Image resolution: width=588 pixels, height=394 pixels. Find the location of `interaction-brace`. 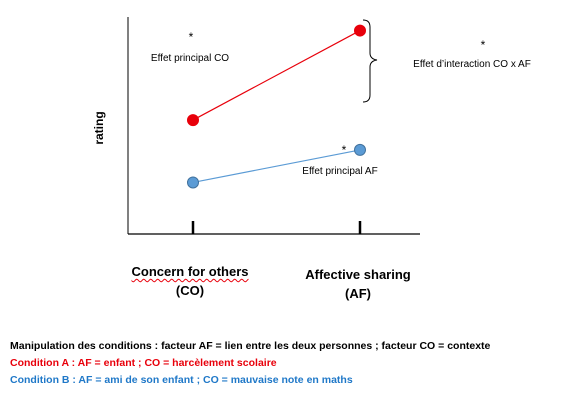

interaction-brace is located at coordinates (370, 61).